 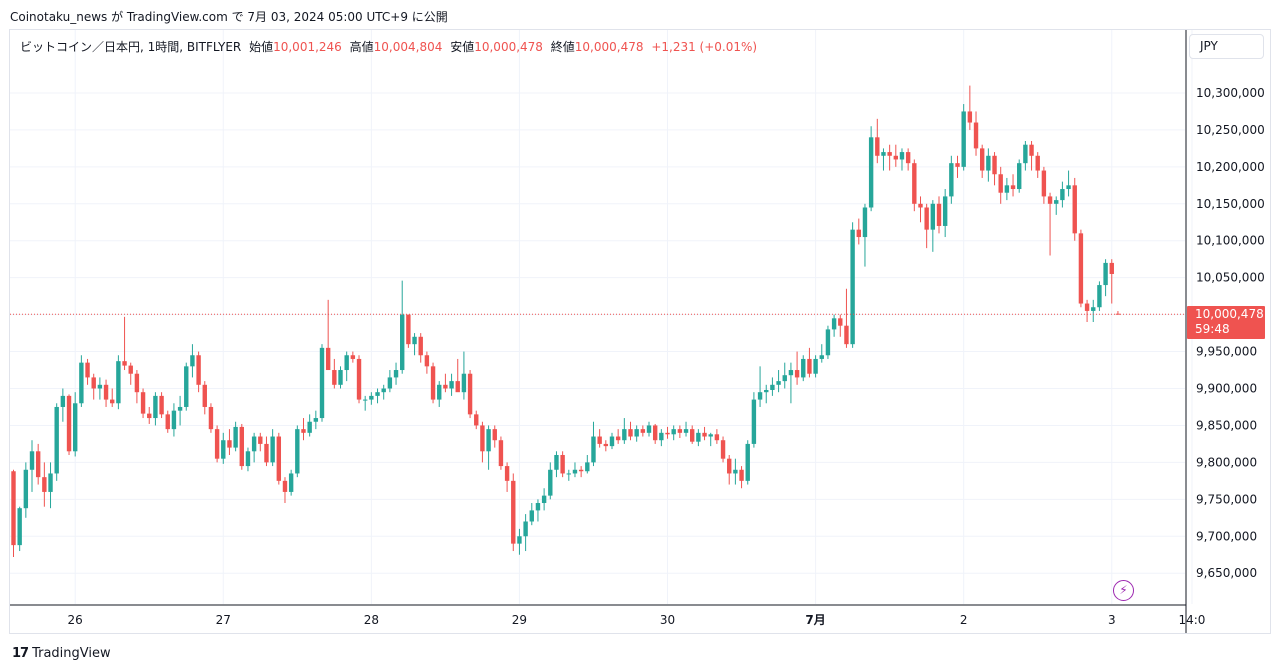 I want to click on currency-button: JPY, so click(x=1226, y=46).